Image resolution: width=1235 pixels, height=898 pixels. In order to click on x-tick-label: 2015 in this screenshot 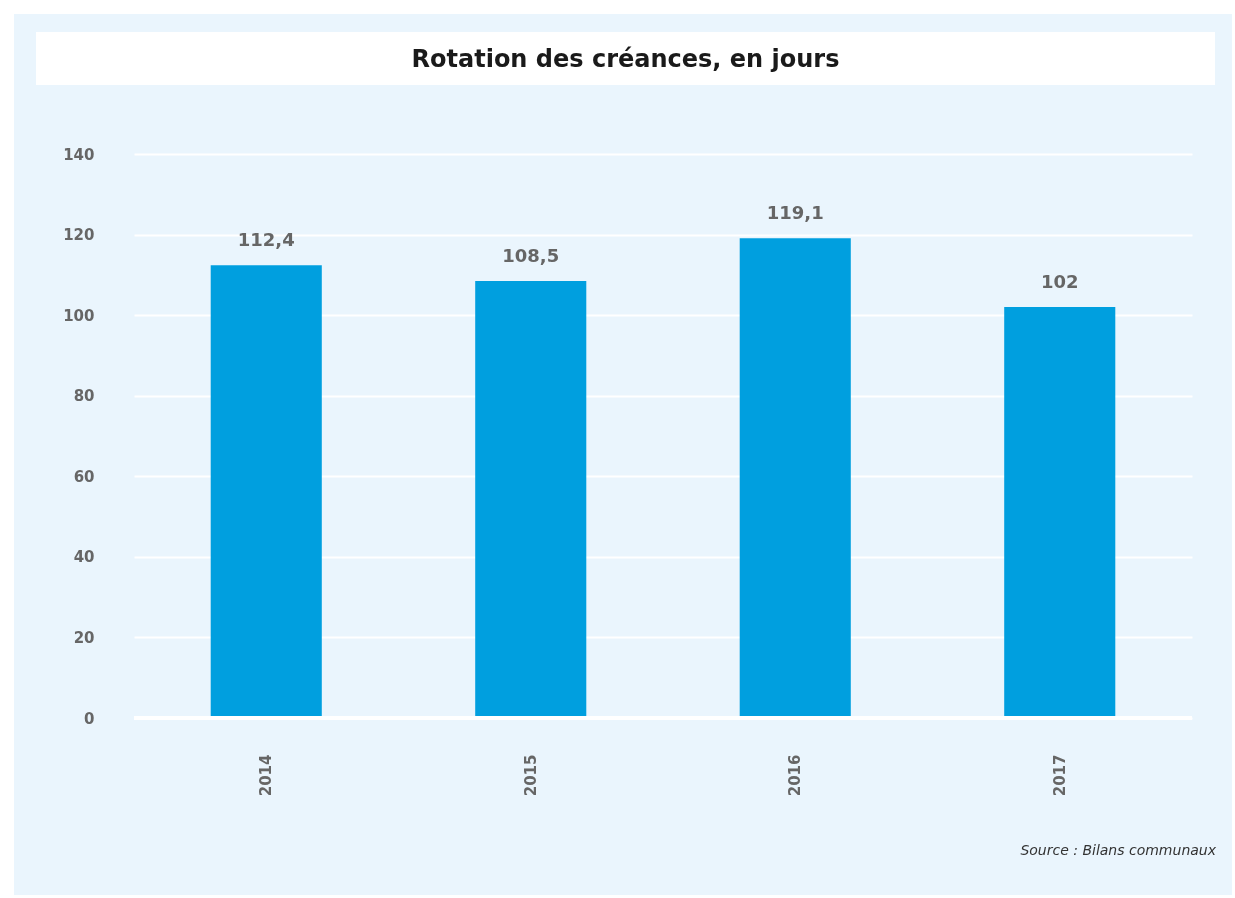, I will do `click(530, 775)`.